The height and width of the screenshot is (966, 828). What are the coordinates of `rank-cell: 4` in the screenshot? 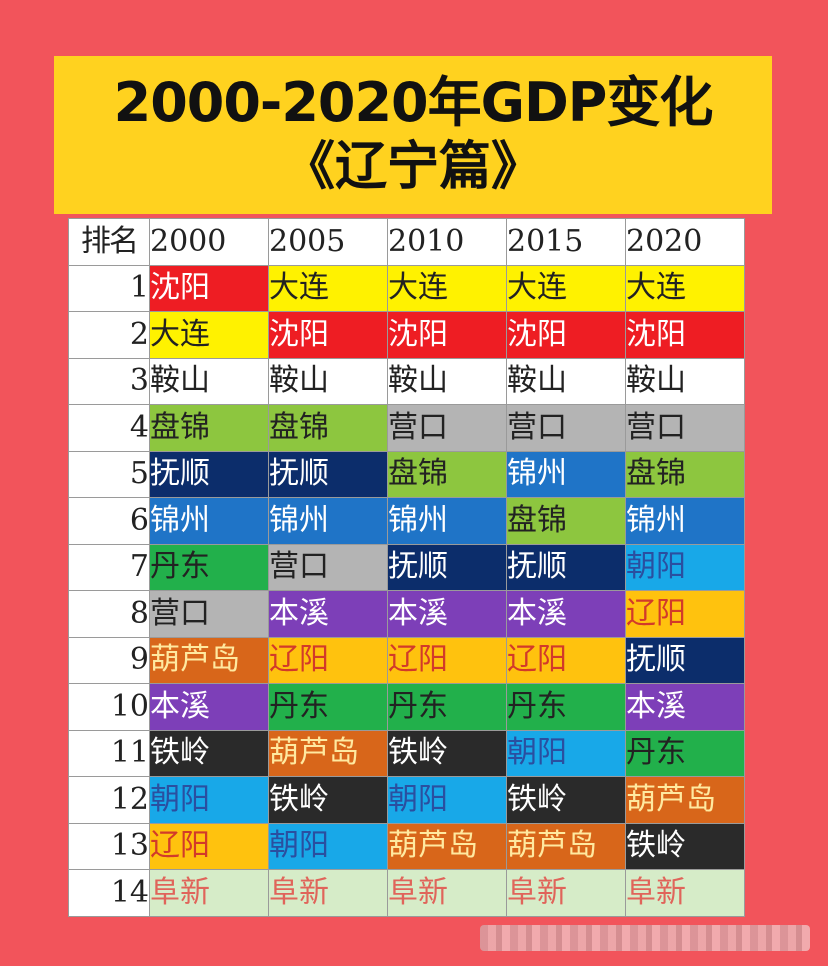 It's located at (109, 428).